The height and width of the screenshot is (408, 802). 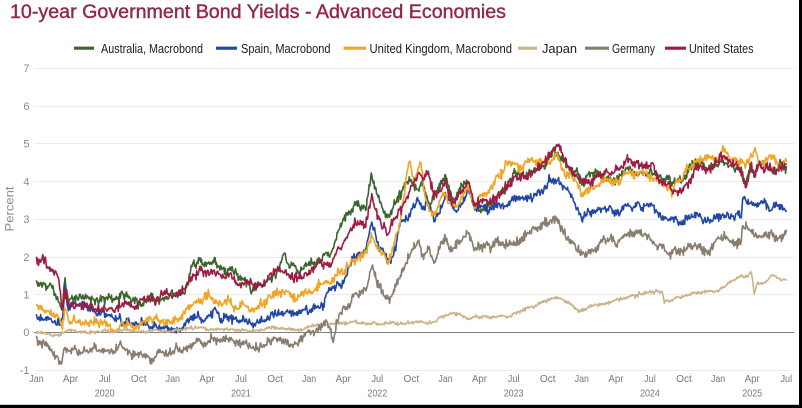 I want to click on svg-text: 4, so click(x=26, y=182).